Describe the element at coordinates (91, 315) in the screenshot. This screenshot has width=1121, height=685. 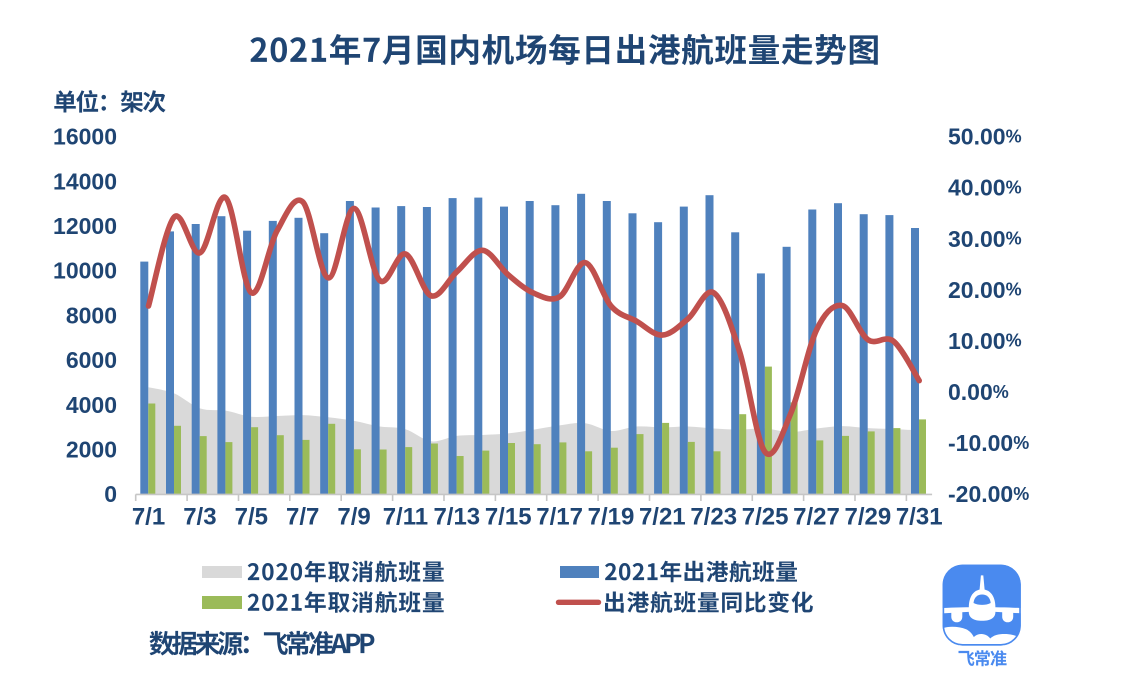
I see `svg-text: 8000` at that location.